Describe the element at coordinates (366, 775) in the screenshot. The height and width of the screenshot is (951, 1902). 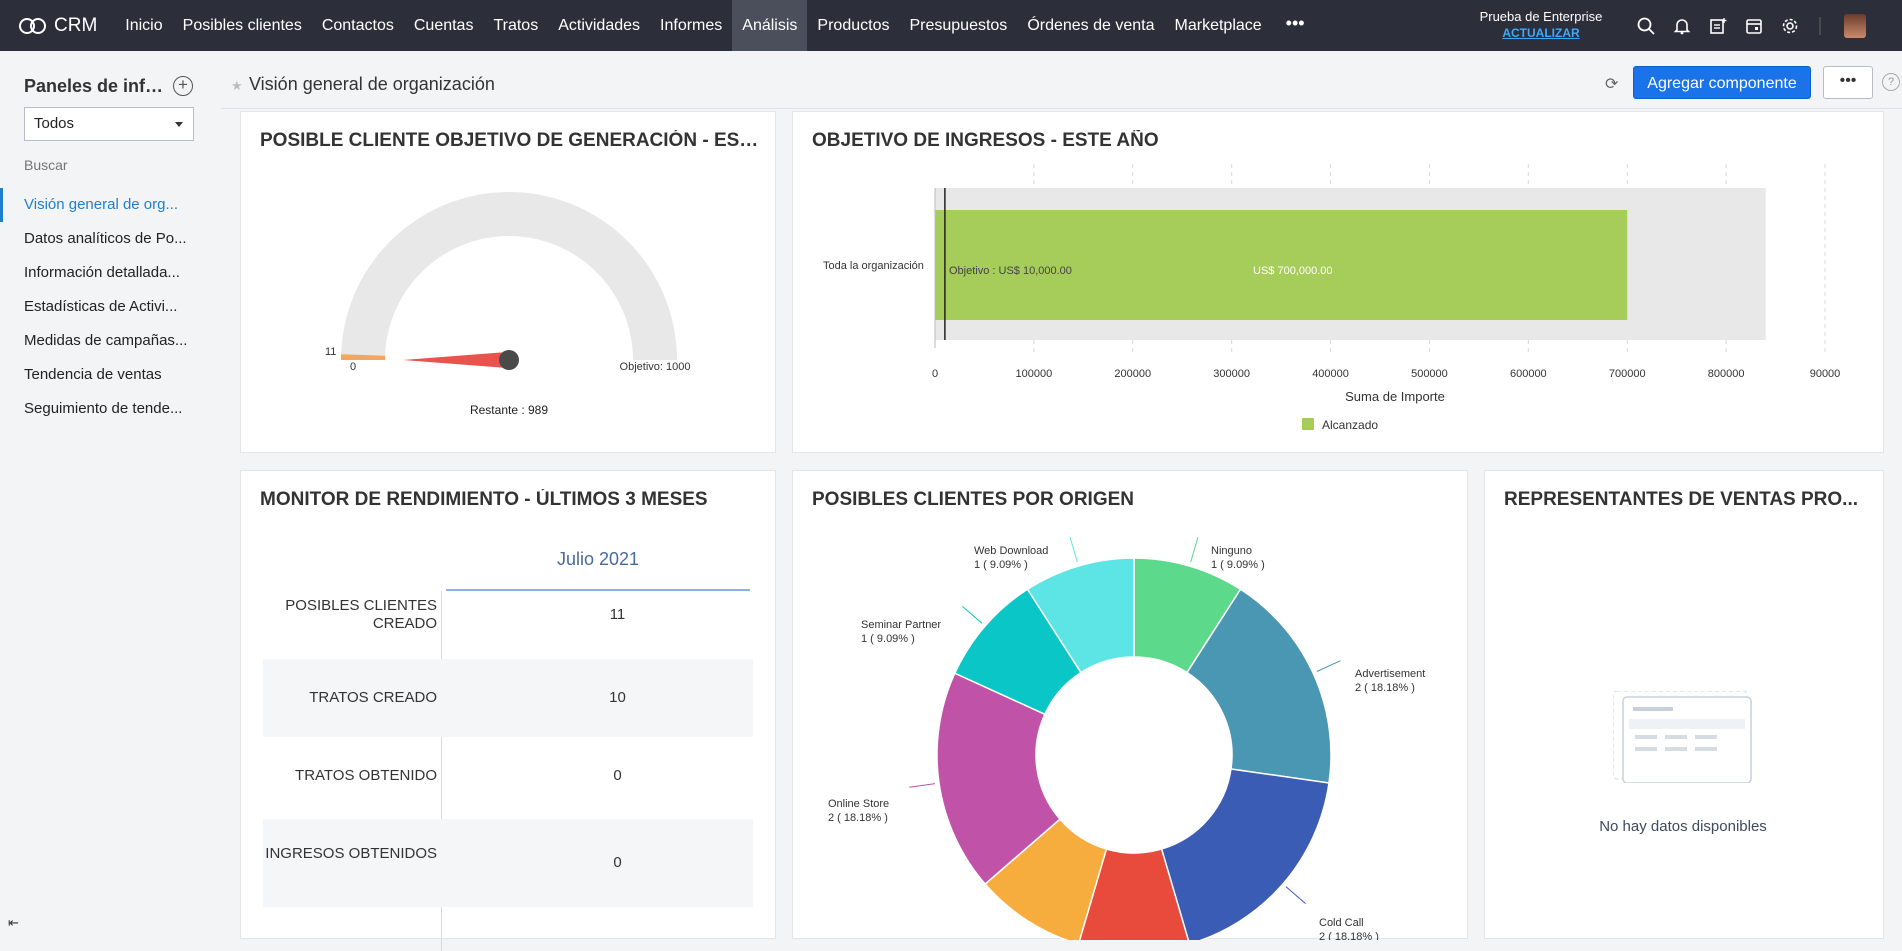
I see `performance-row-label: TRATOS OBTENIDO` at that location.